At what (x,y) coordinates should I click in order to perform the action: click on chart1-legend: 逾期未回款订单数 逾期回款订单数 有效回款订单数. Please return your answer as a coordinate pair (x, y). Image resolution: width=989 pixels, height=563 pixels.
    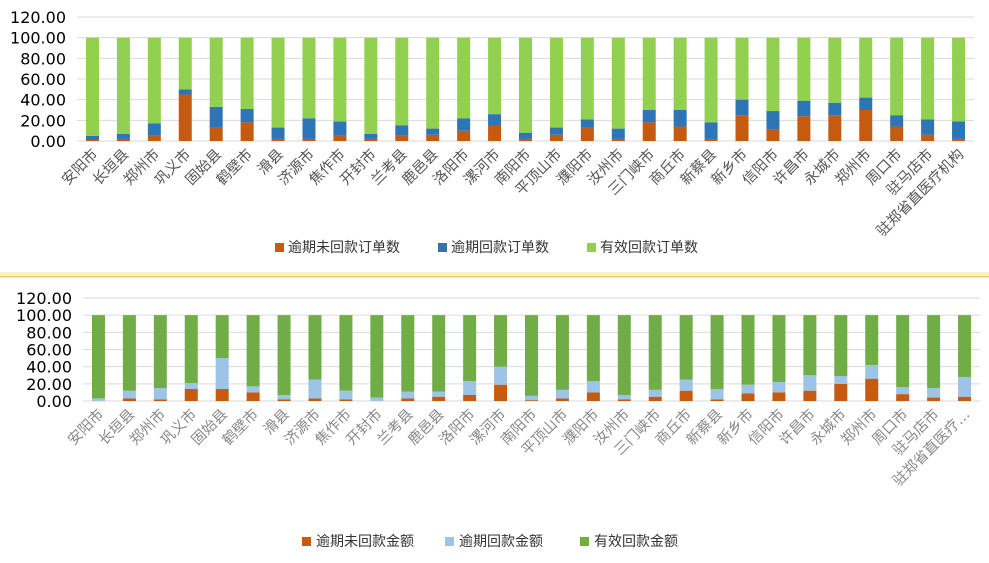
    Looking at the image, I should click on (486, 248).